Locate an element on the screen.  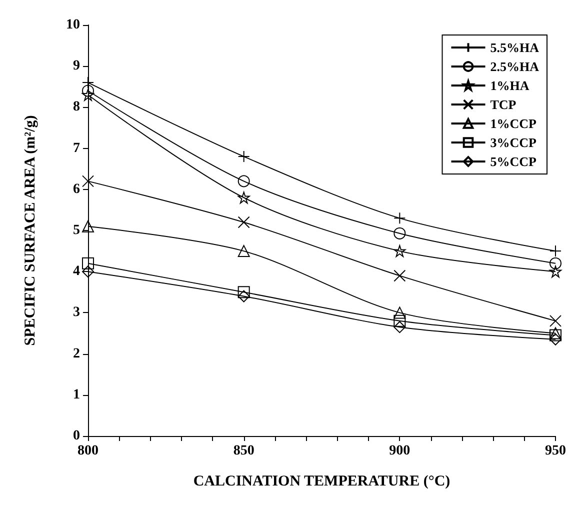
y-tick-label: 3 is located at coordinates (76, 312).